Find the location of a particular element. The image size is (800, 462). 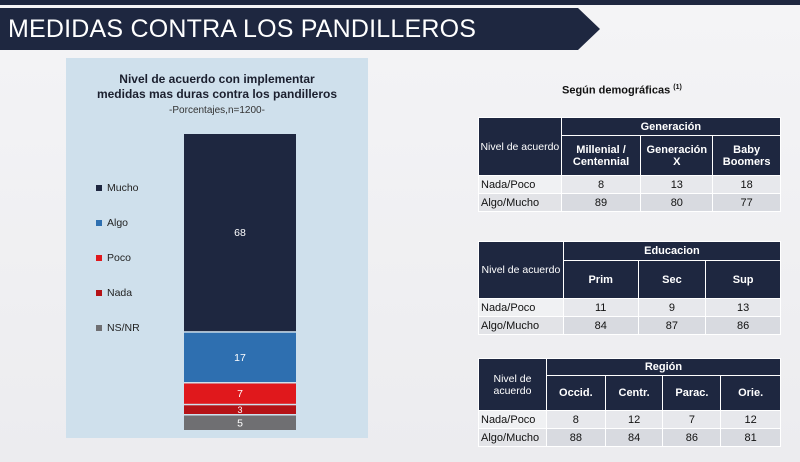

cell: 87 is located at coordinates (672, 325).